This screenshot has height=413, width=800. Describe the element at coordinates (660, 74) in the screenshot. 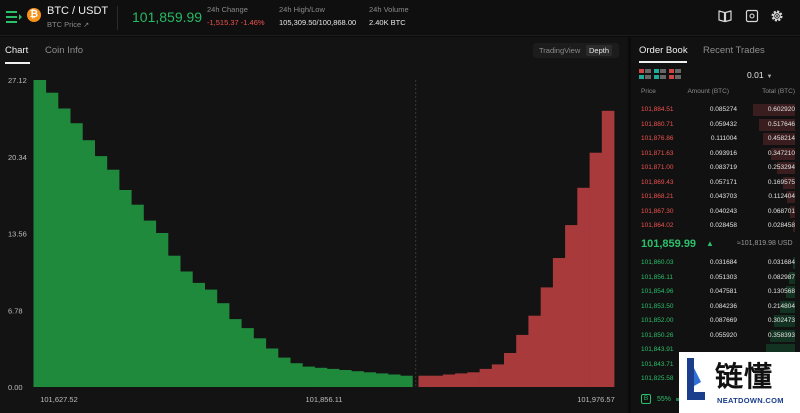

I see `view-bids-only-icon` at that location.